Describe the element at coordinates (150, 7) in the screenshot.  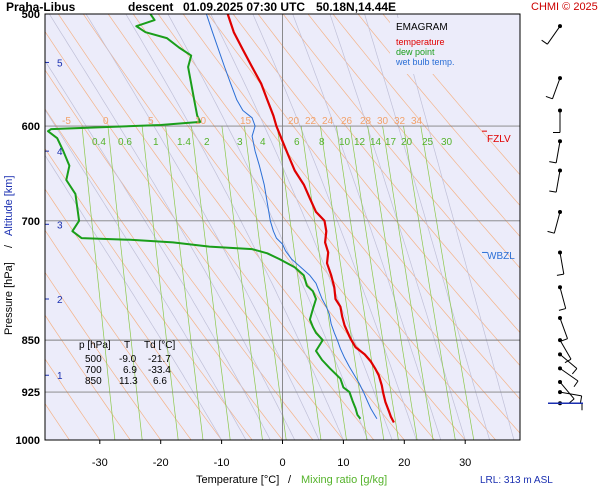
I see `header-mode: descent` at that location.